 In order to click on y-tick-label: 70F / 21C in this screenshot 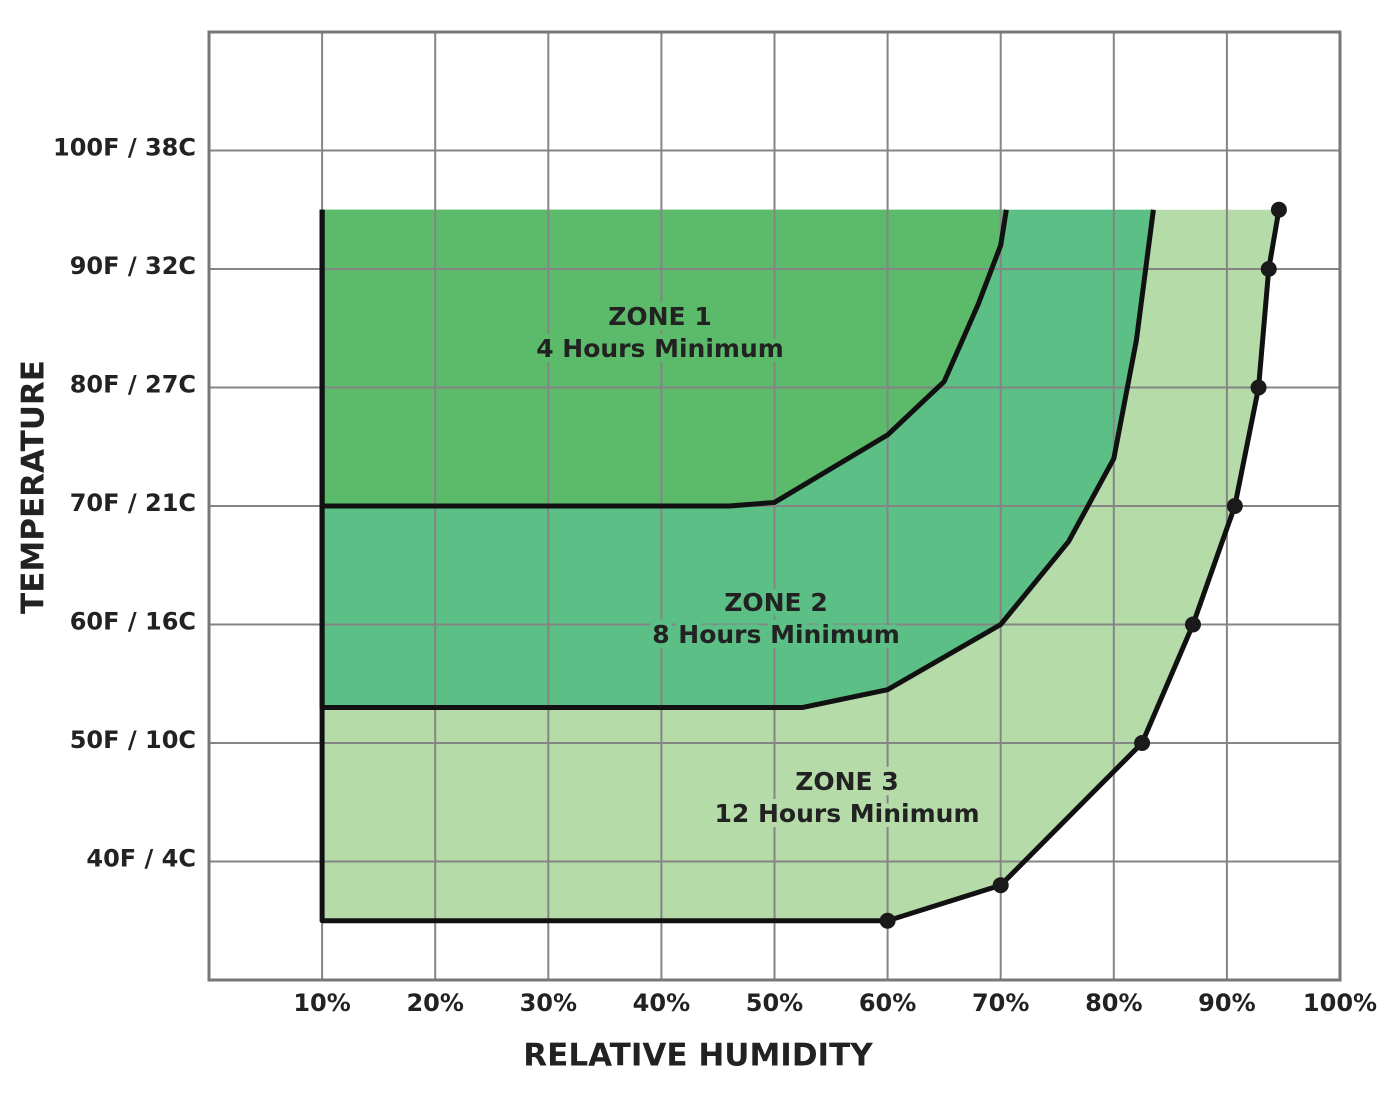, I will do `click(133, 503)`.